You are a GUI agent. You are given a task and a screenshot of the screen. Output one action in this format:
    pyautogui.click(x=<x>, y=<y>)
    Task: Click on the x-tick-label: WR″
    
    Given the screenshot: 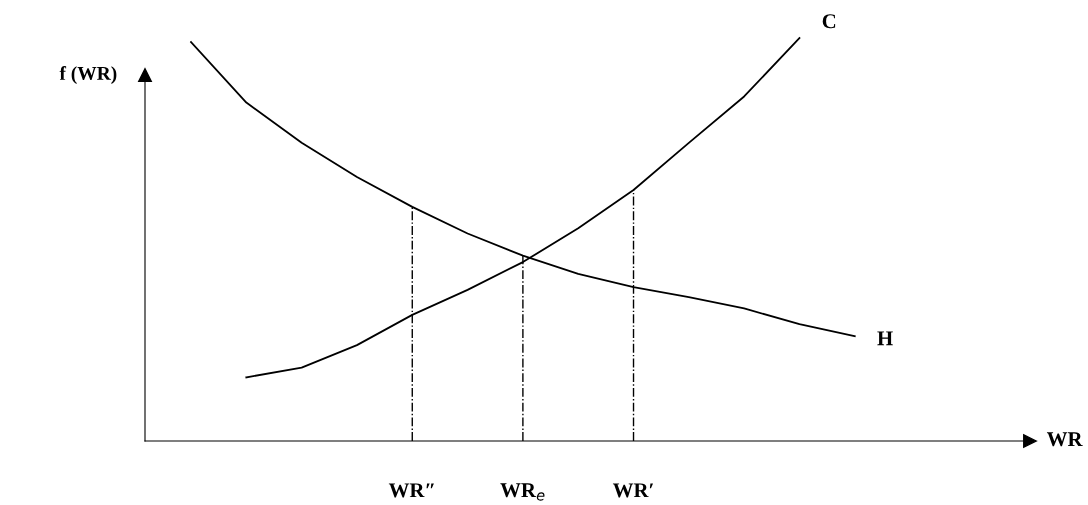 What is the action you would take?
    pyautogui.click(x=411, y=490)
    